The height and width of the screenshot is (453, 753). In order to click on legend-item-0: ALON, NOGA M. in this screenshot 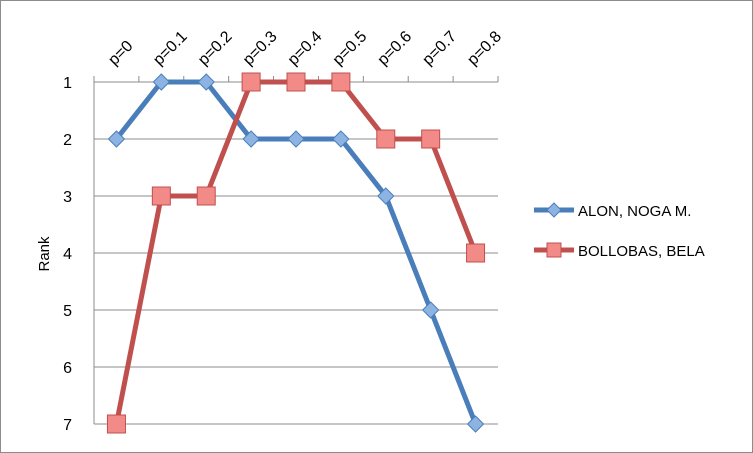, I will do `click(612, 211)`.